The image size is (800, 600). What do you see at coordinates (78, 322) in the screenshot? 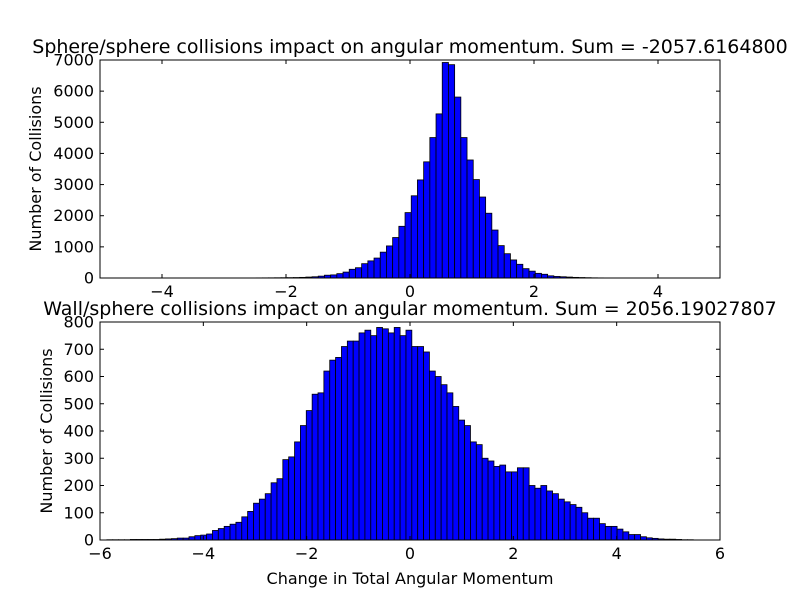
I see `y-tick-label: 800` at bounding box center [78, 322].